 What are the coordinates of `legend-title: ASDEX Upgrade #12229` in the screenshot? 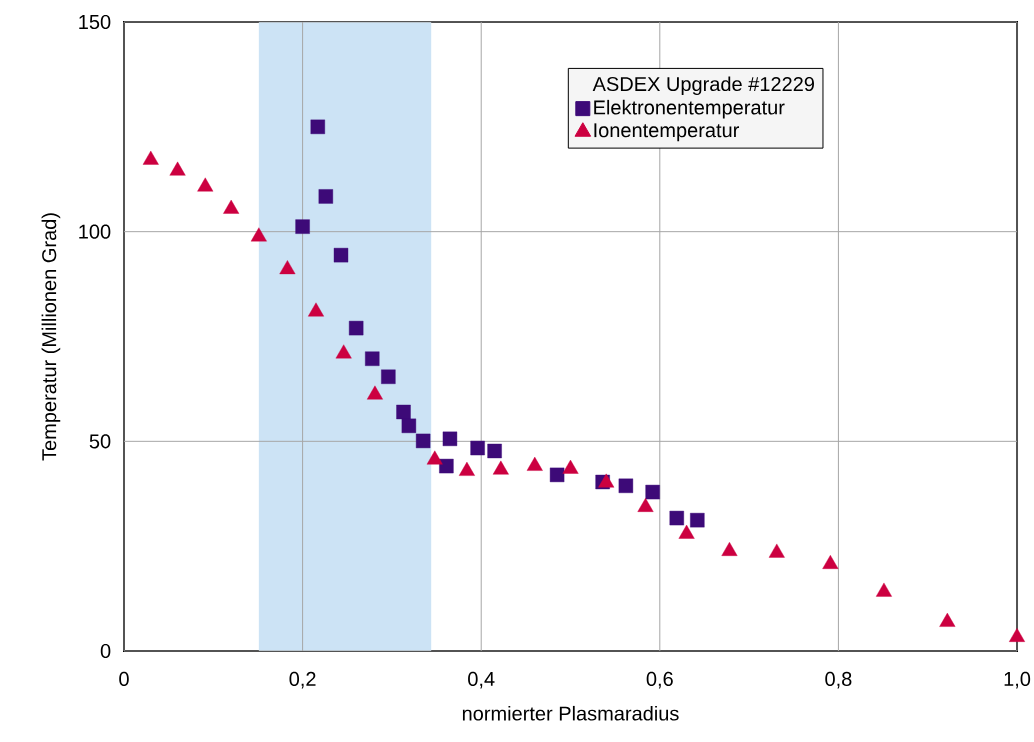 It's located at (703, 86).